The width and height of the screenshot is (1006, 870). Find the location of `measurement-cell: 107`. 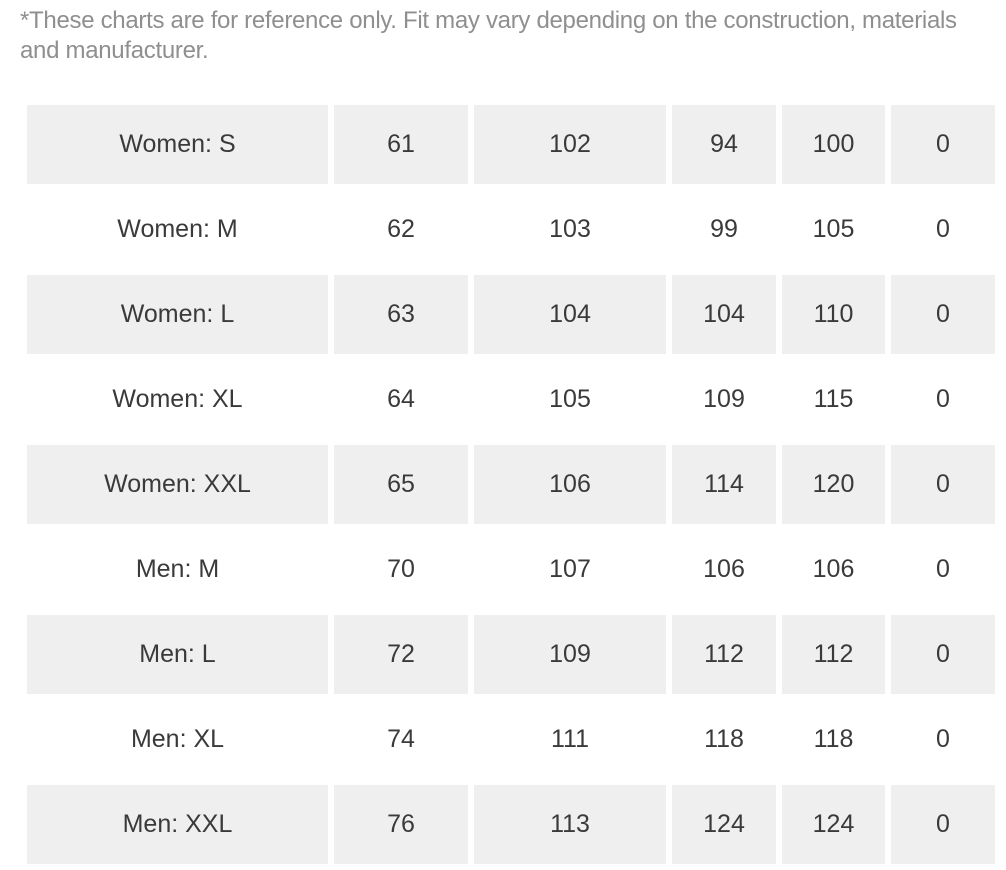

measurement-cell: 107 is located at coordinates (570, 569).